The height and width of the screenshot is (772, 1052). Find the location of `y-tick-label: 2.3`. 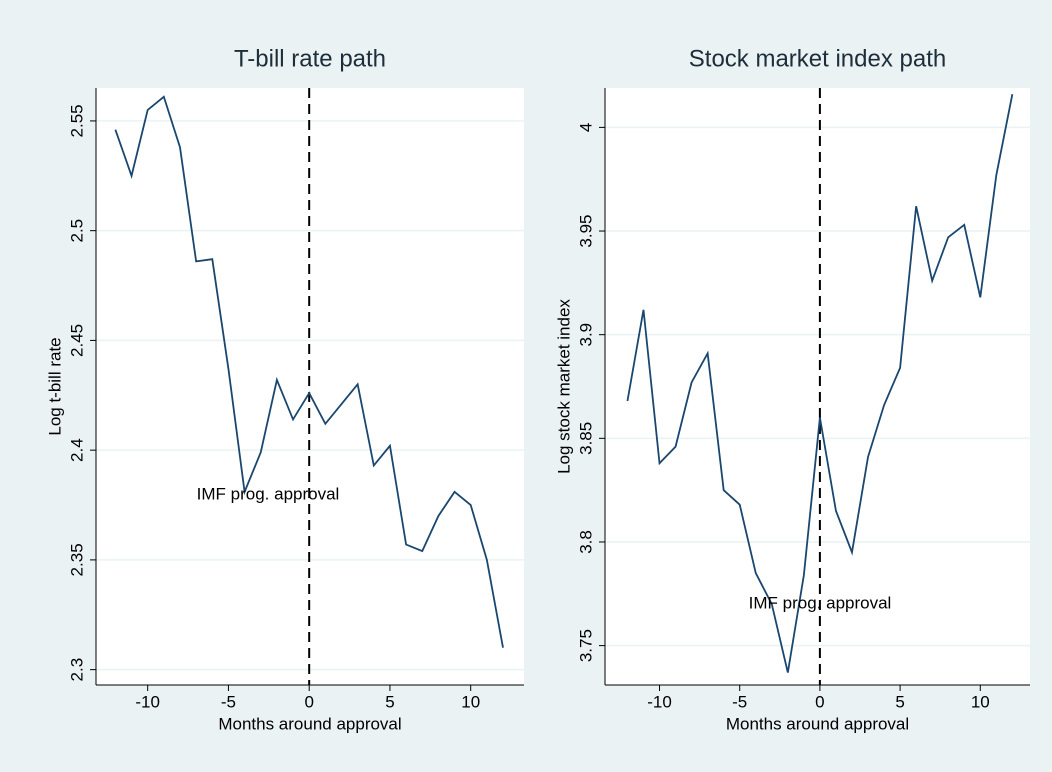

y-tick-label: 2.3 is located at coordinates (76, 670).